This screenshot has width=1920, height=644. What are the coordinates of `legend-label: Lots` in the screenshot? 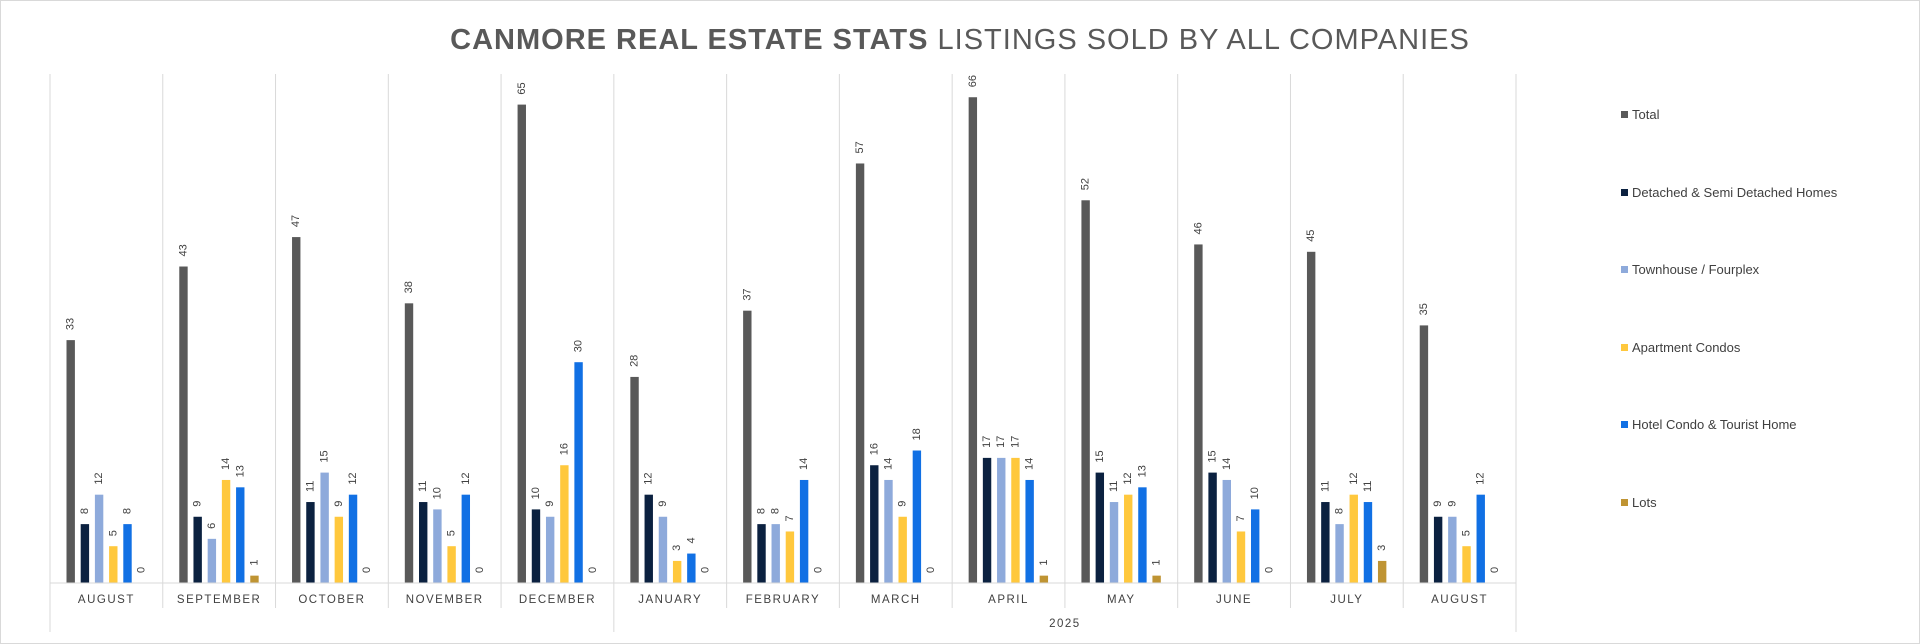 It's located at (1644, 502).